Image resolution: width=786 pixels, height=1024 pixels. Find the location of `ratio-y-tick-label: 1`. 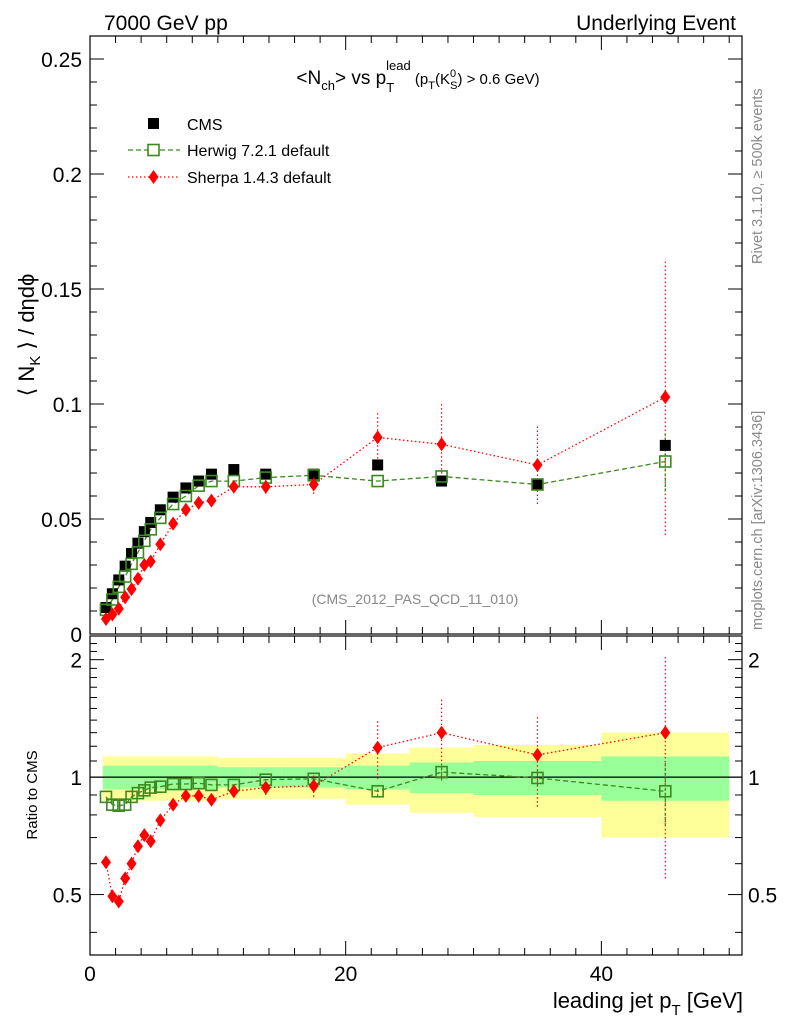

ratio-y-tick-label: 1 is located at coordinates (76, 778).